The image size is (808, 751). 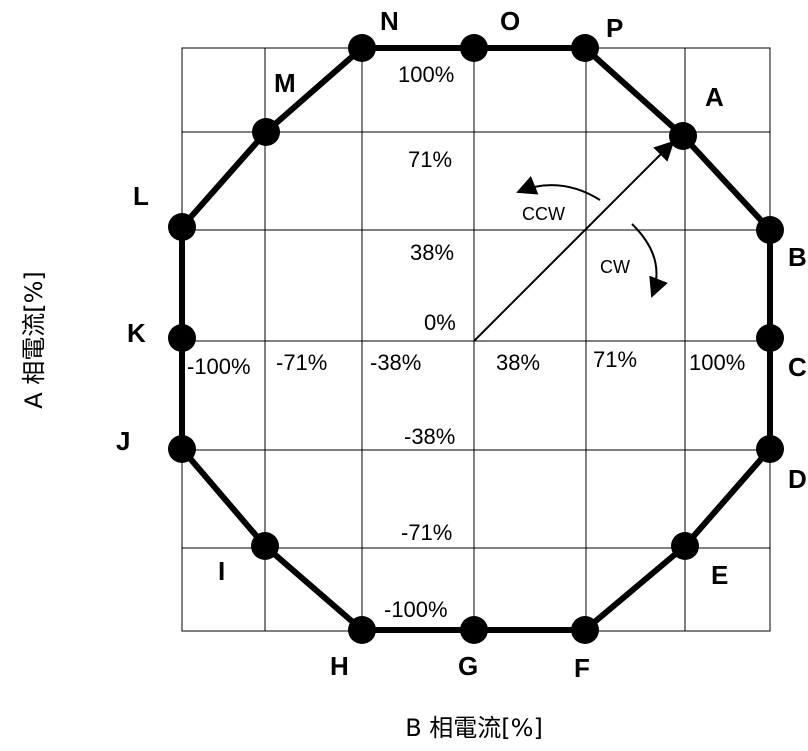 I want to click on tick-y-neg100: -100%, so click(x=416, y=609).